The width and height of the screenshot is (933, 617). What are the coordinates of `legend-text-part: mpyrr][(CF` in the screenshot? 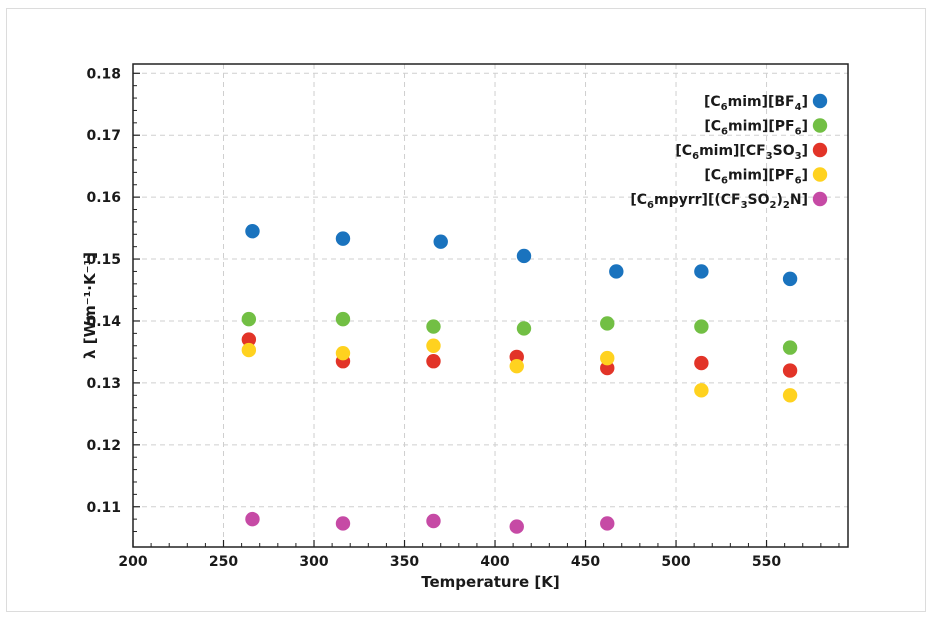 It's located at (697, 200).